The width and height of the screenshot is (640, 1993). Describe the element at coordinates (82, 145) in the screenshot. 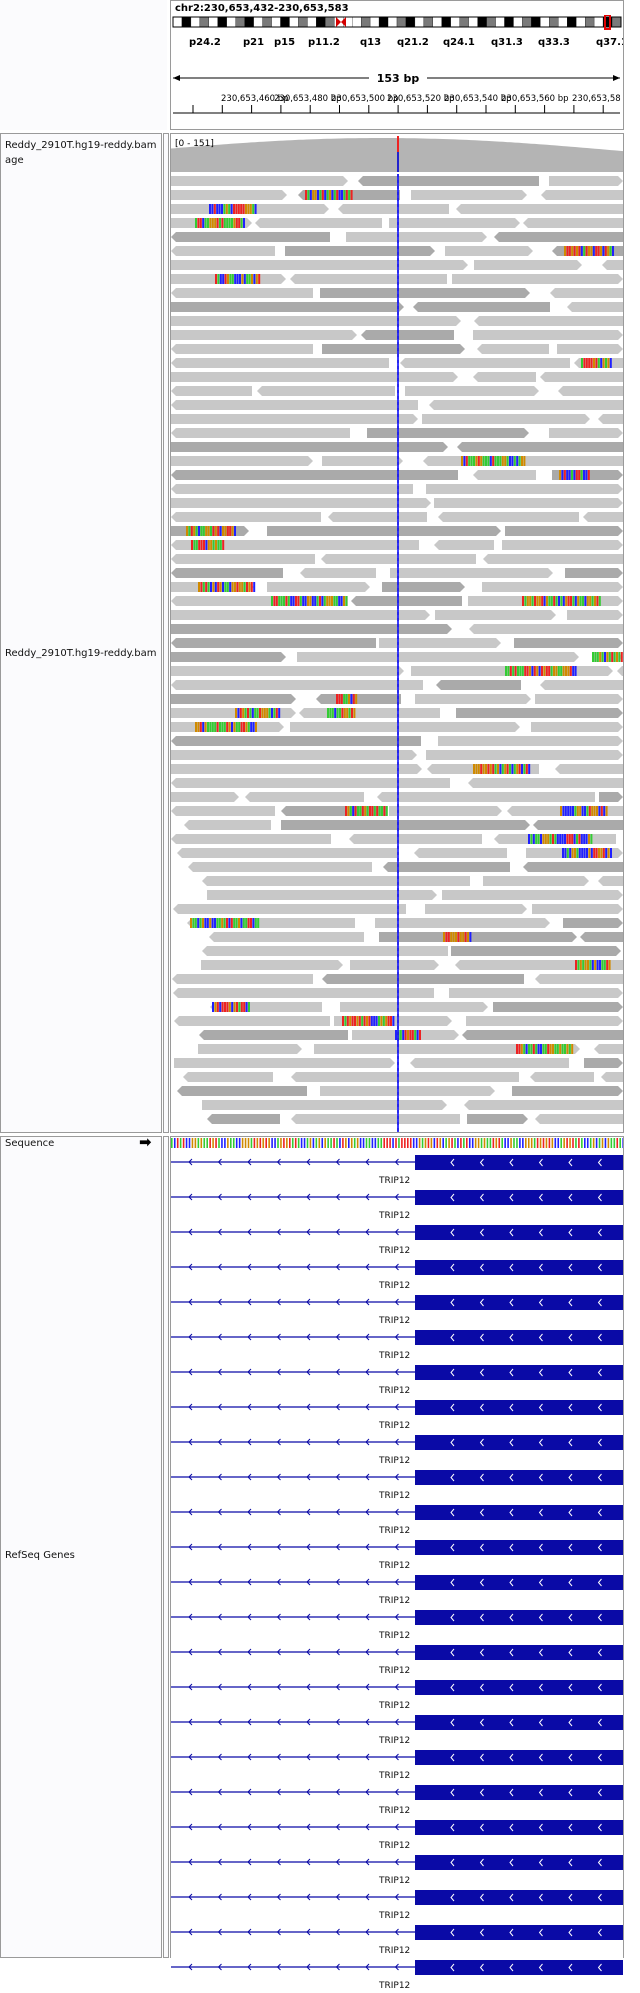

I see `coverage-track-label: Reddy_2910T.hg19-reddy.bam Coverage` at that location.